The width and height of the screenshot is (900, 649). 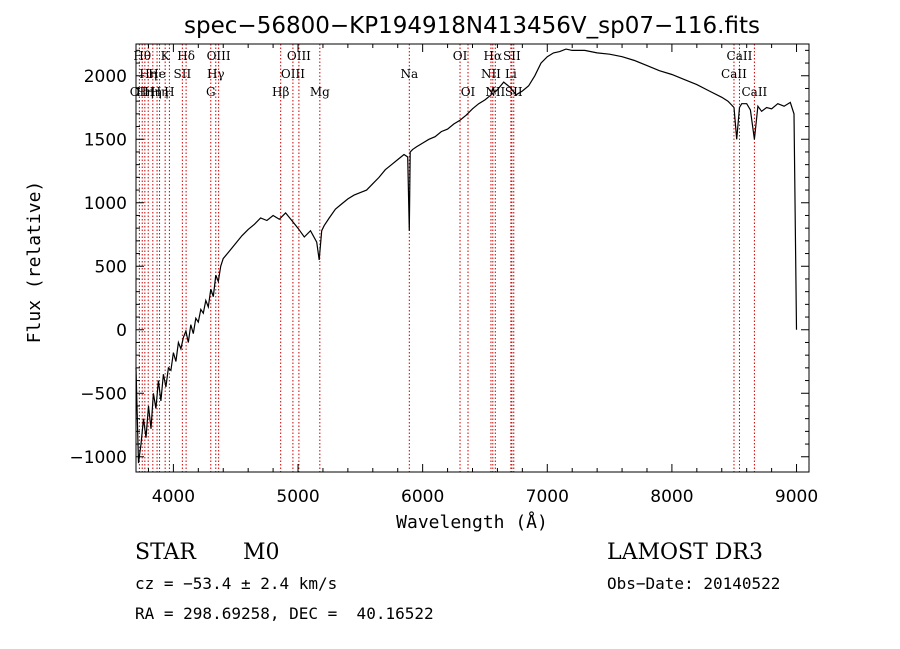 I want to click on marker-label: Hγ, so click(x=216, y=74).